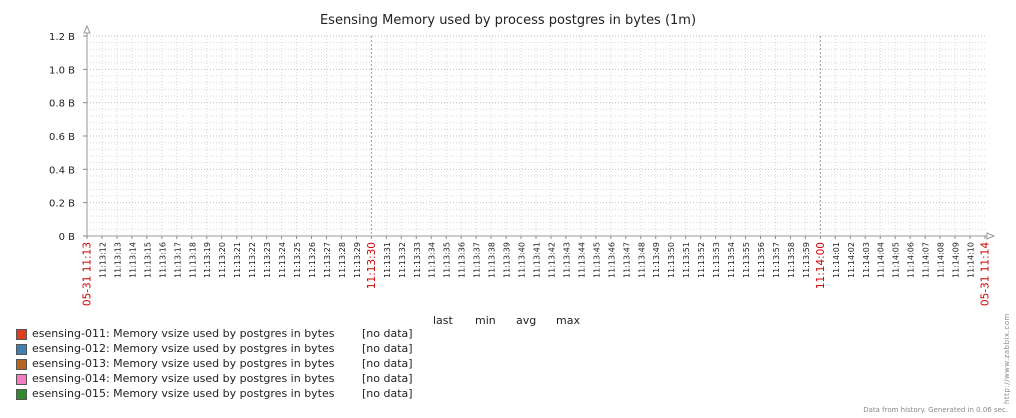 The width and height of the screenshot is (1016, 418). What do you see at coordinates (791, 260) in the screenshot?
I see `x-tick-label: 11:13:58` at bounding box center [791, 260].